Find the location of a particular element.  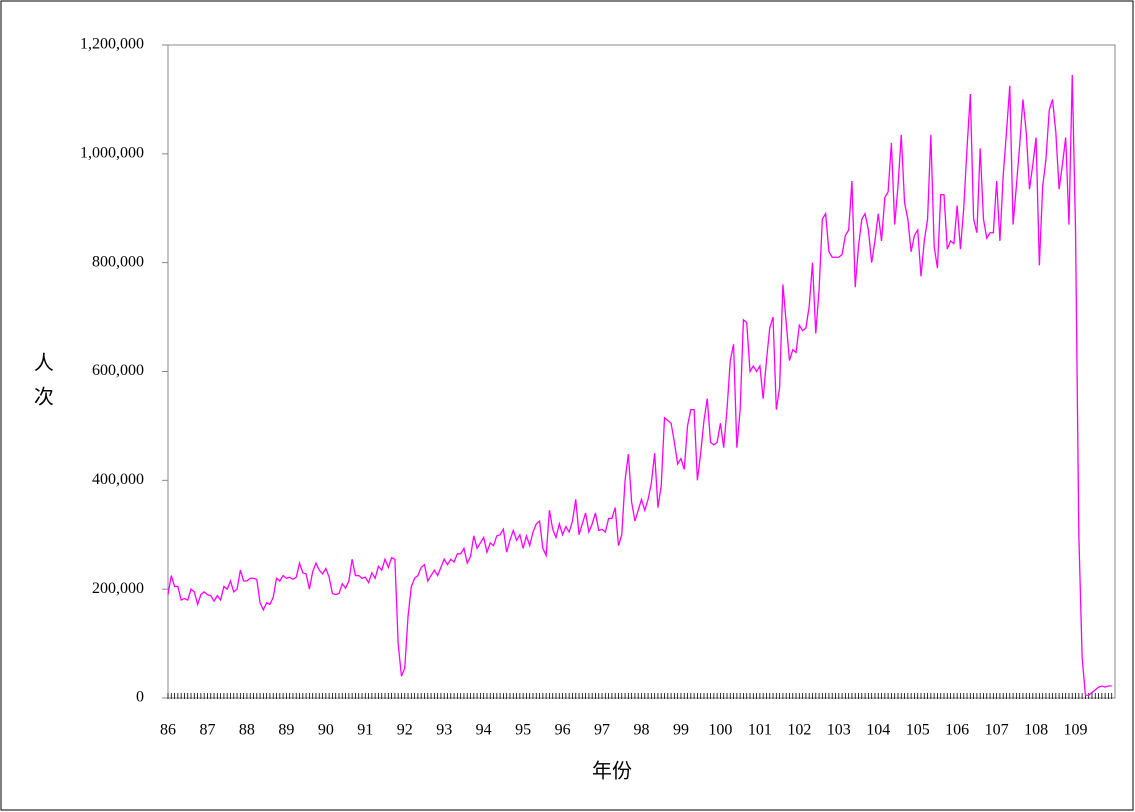

x-tick-label: 89 is located at coordinates (286, 730).